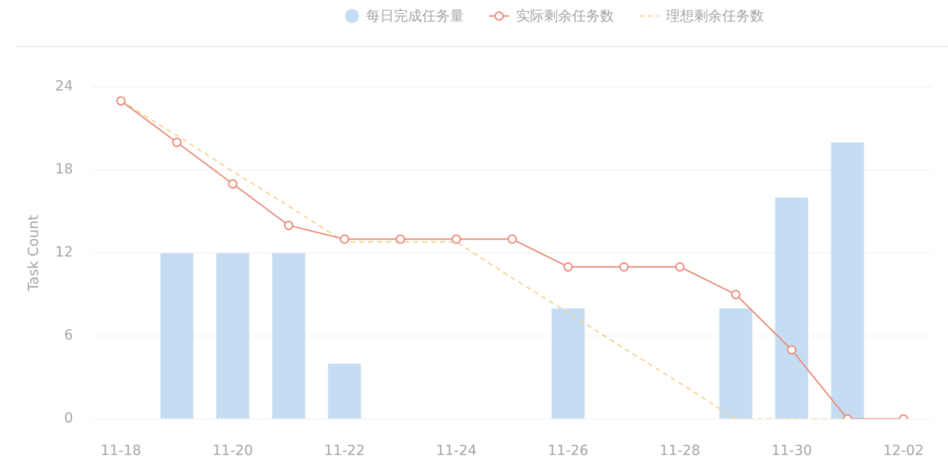 The height and width of the screenshot is (467, 948). What do you see at coordinates (233, 451) in the screenshot?
I see `x-tick-label: 11-20` at bounding box center [233, 451].